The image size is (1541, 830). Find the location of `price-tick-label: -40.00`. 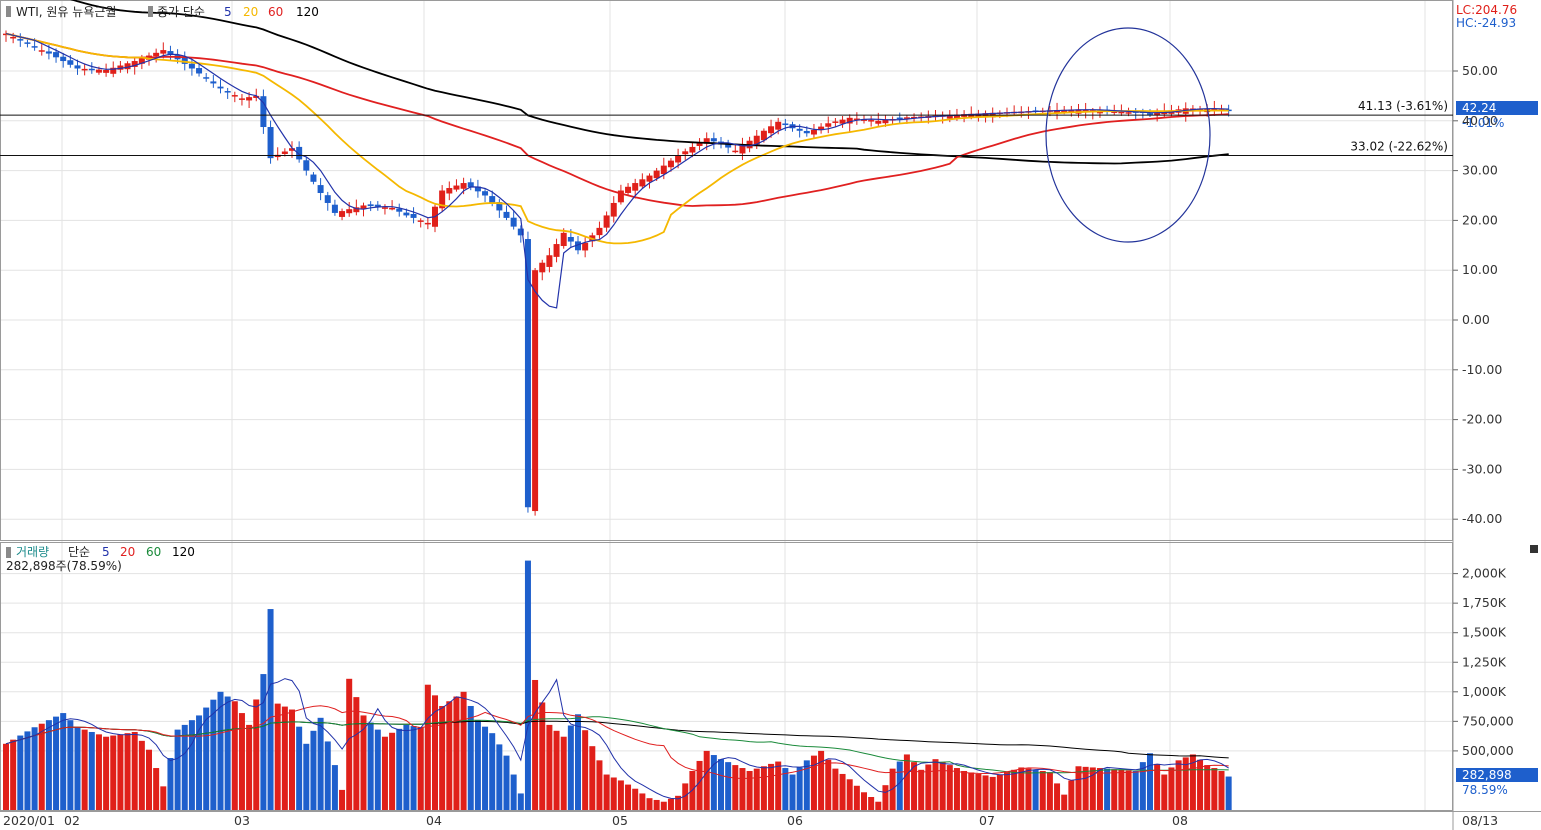

price-tick-label: -40.00 is located at coordinates (1482, 518).